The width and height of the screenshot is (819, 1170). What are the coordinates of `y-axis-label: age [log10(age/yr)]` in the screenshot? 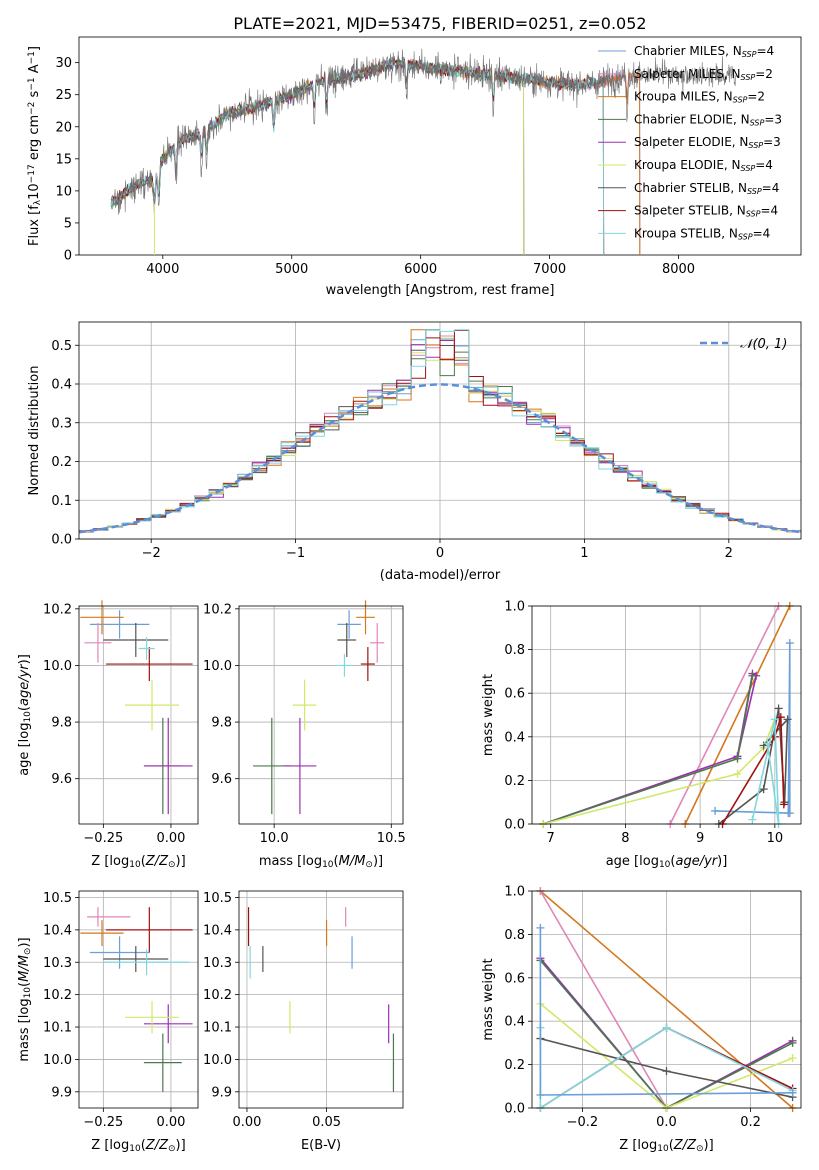 It's located at (25, 715).